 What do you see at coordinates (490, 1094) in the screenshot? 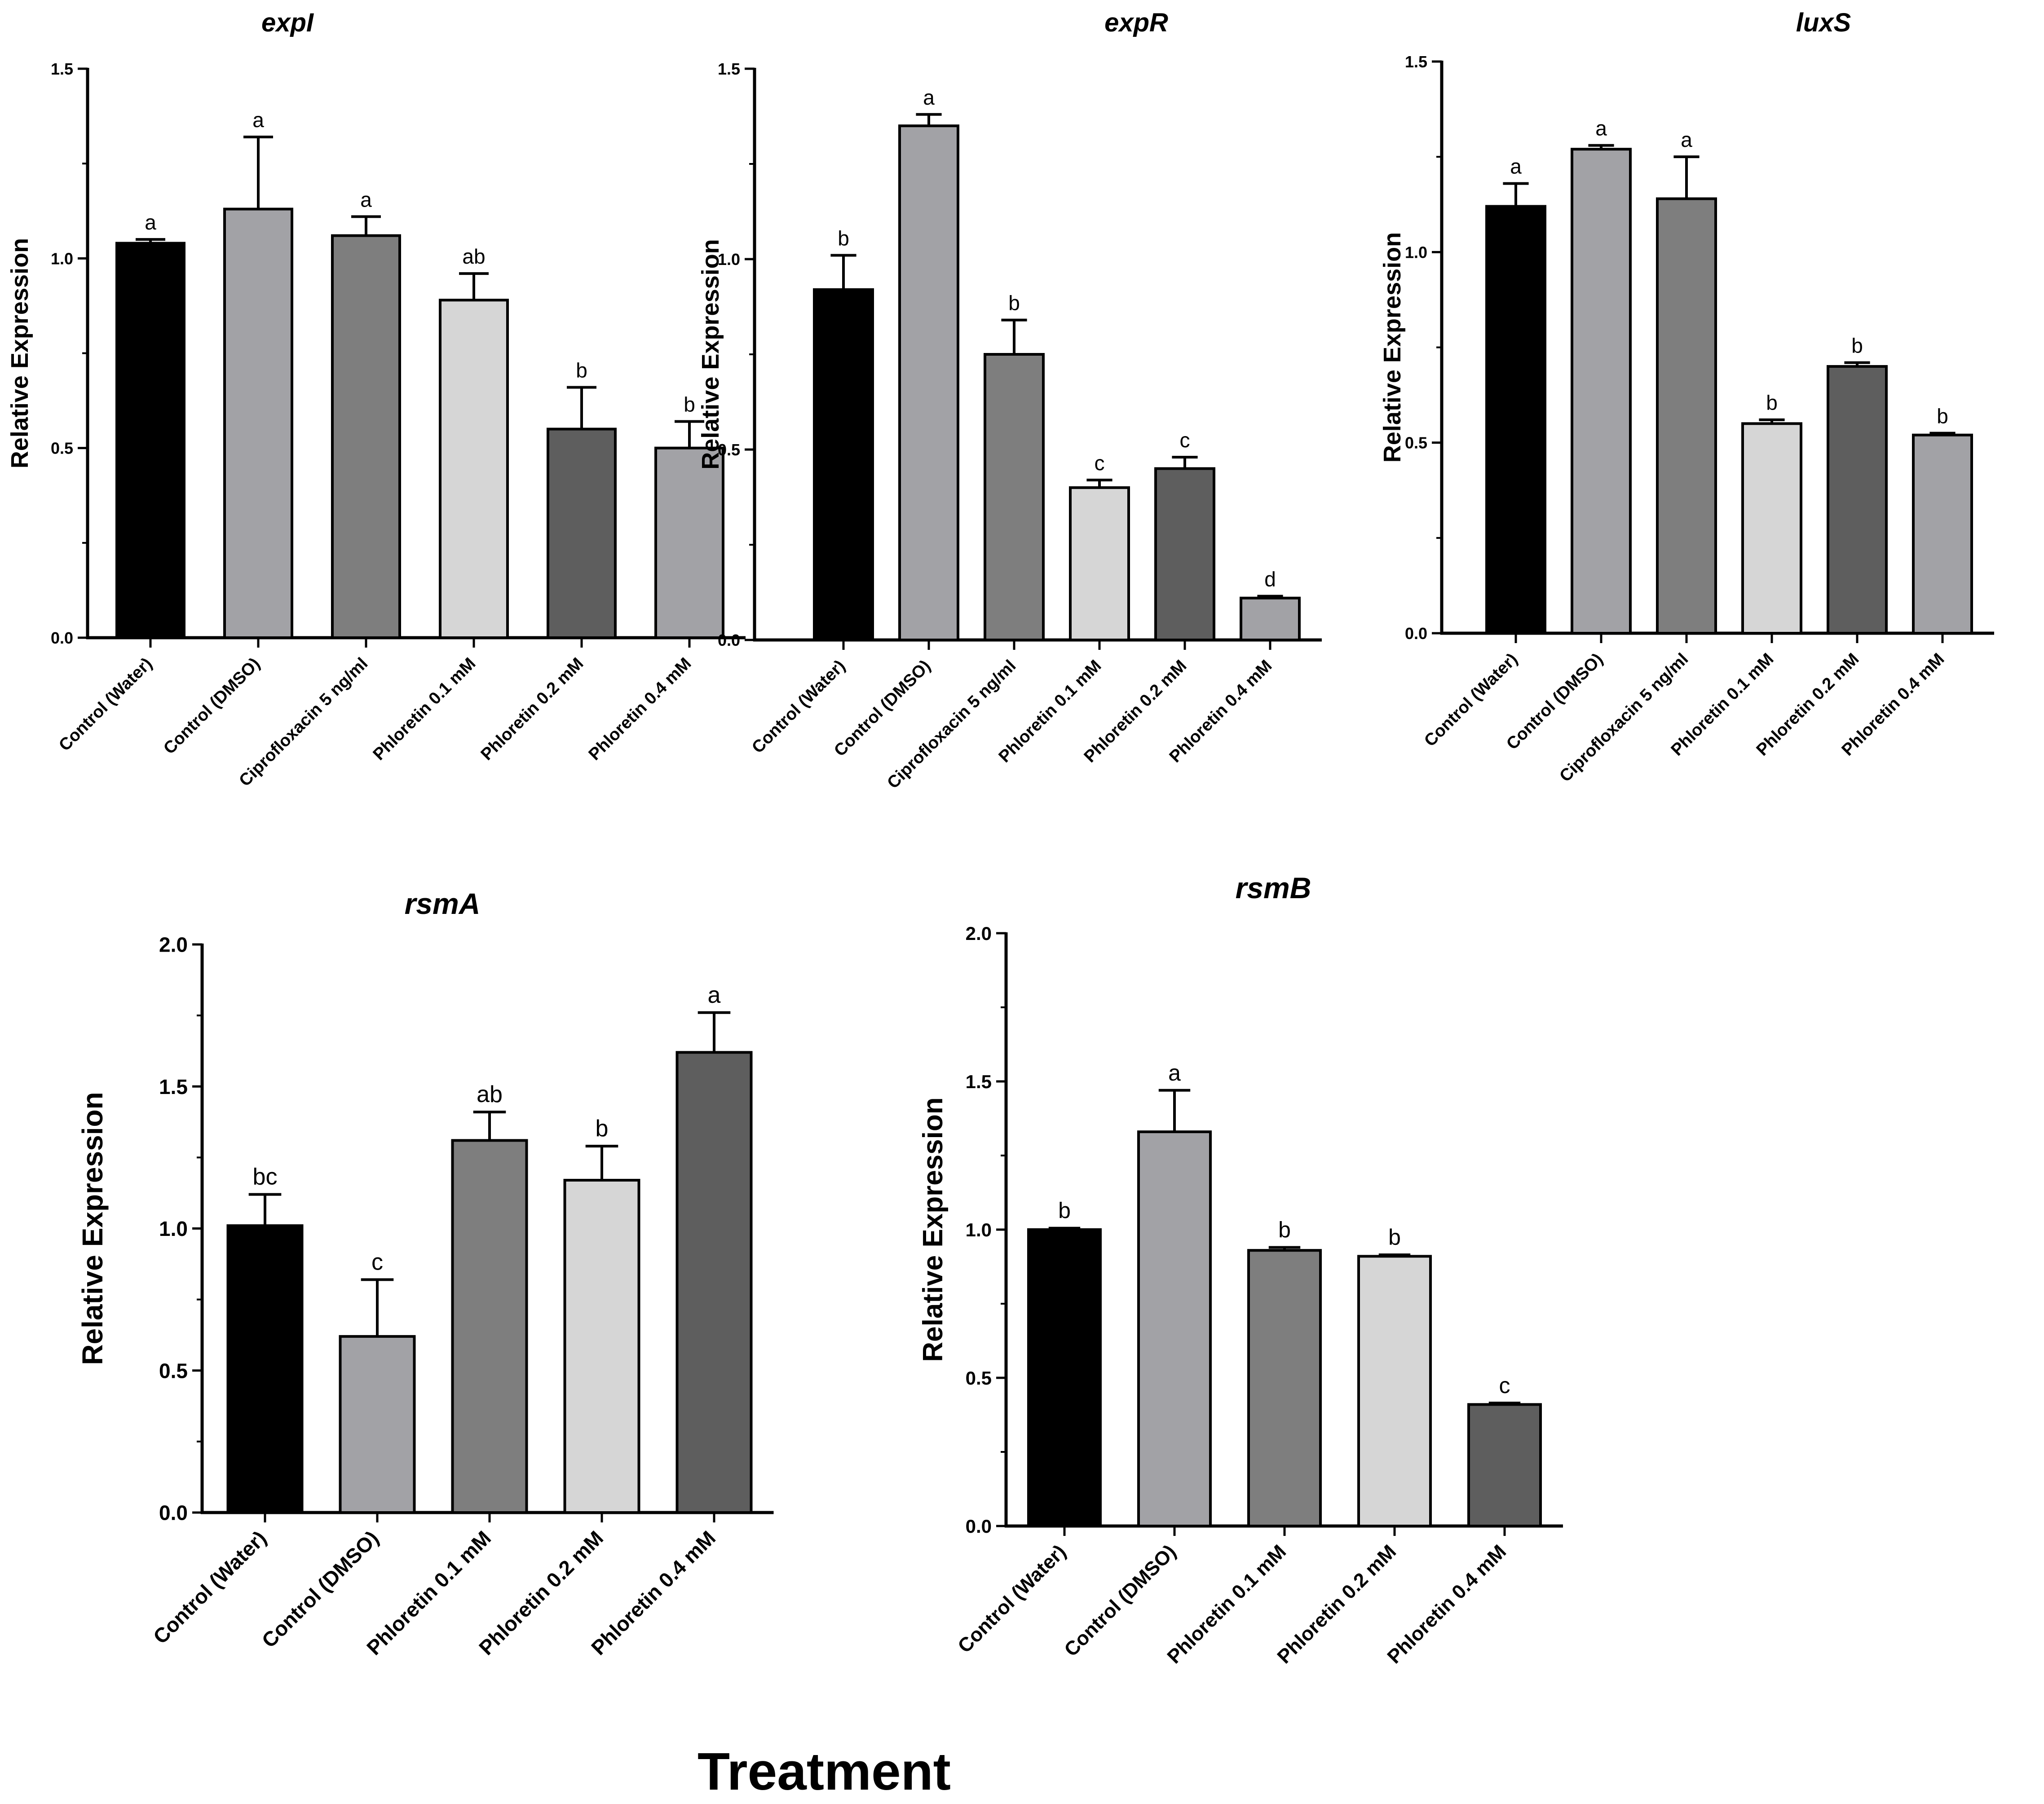
I see `significance-label: ab` at bounding box center [490, 1094].